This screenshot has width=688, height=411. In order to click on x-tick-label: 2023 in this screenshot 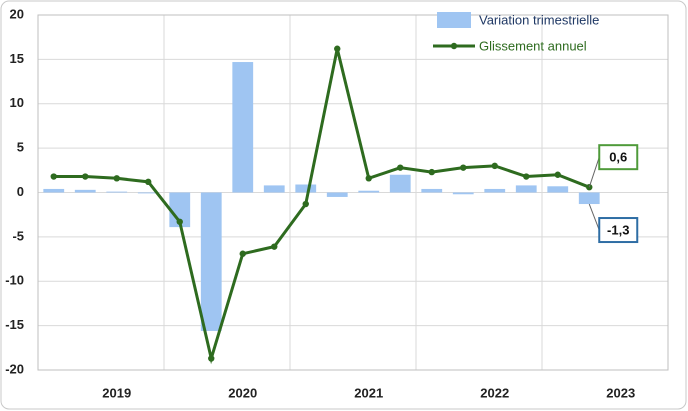, I will do `click(620, 392)`.